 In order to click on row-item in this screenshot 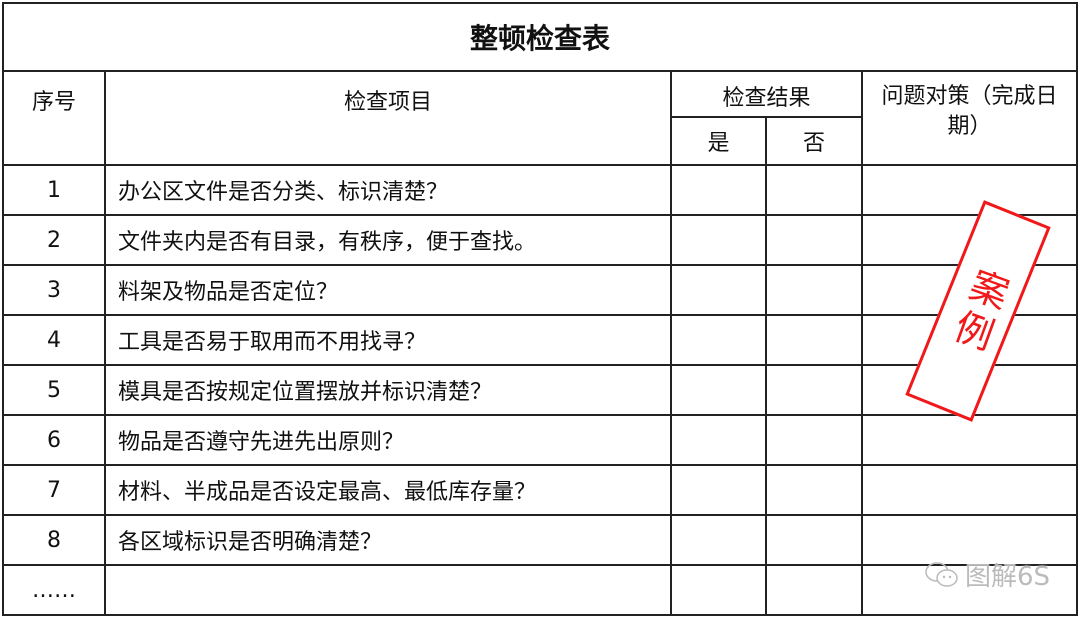, I will do `click(388, 590)`.